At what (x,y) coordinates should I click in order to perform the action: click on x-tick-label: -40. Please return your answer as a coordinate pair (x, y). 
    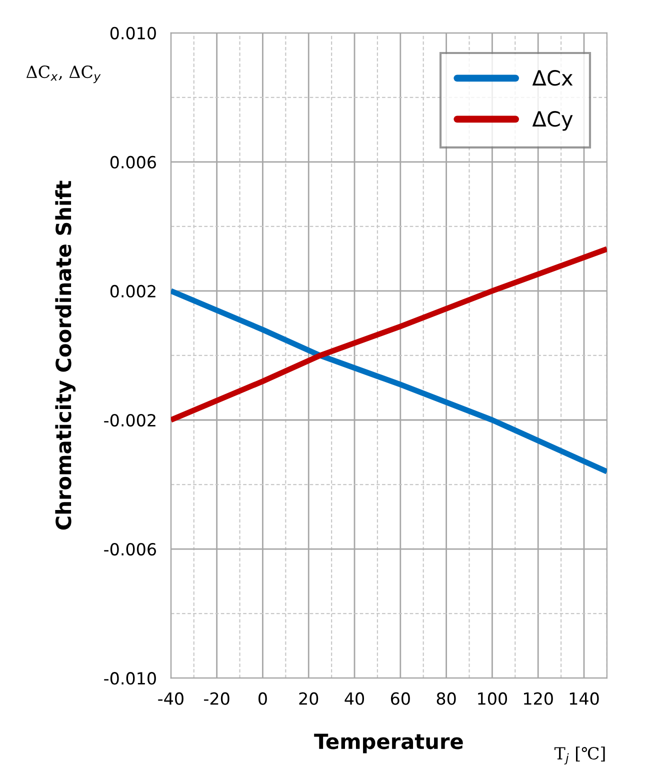
    Looking at the image, I should click on (171, 698).